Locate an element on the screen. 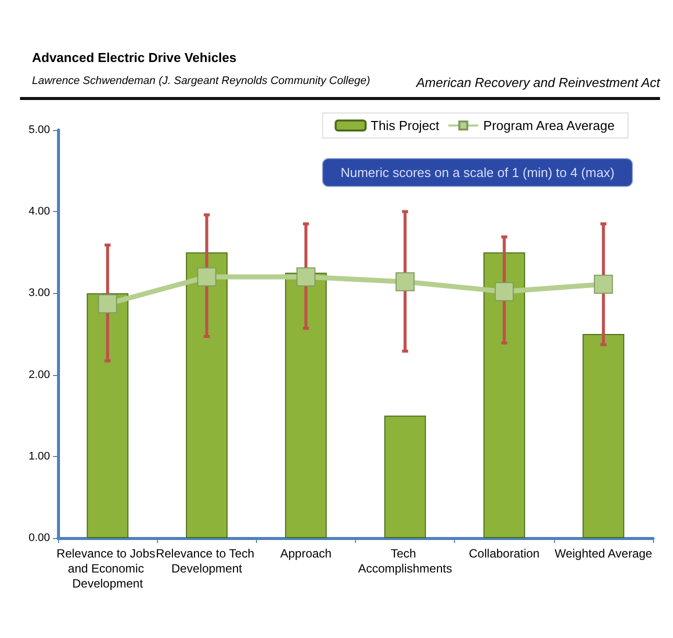  y-tick-label: 4.00 is located at coordinates (39, 212).